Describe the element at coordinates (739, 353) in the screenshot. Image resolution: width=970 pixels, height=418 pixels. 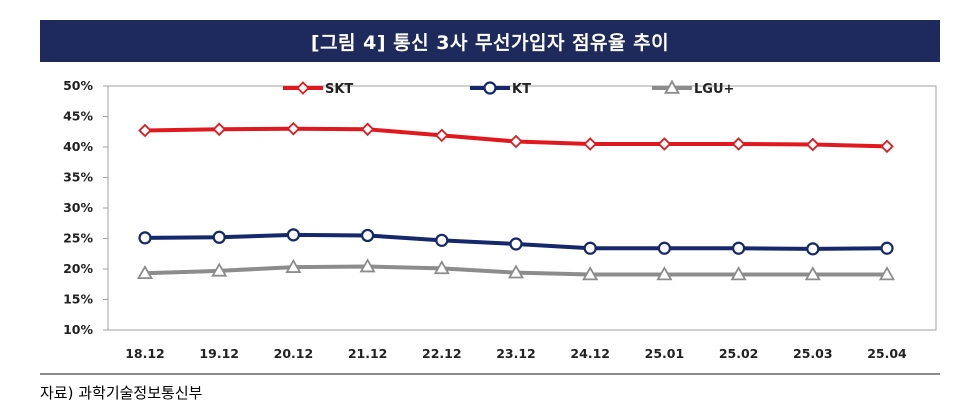
I see `x-tick-label: 25.02` at that location.